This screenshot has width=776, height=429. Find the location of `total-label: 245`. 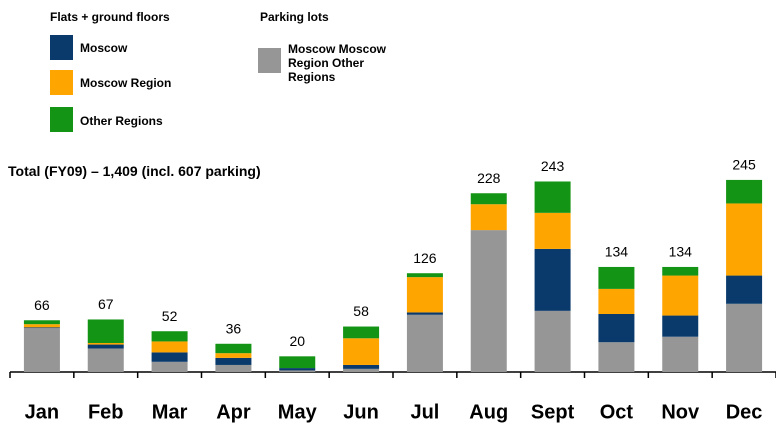

total-label: 245 is located at coordinates (744, 165).